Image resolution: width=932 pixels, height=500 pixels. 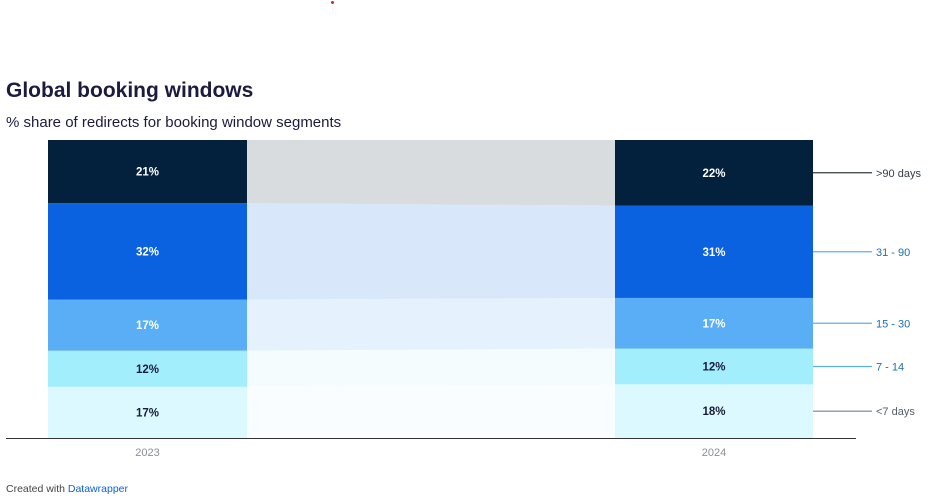 What do you see at coordinates (130, 90) in the screenshot?
I see `chart-title: Global booking windows` at bounding box center [130, 90].